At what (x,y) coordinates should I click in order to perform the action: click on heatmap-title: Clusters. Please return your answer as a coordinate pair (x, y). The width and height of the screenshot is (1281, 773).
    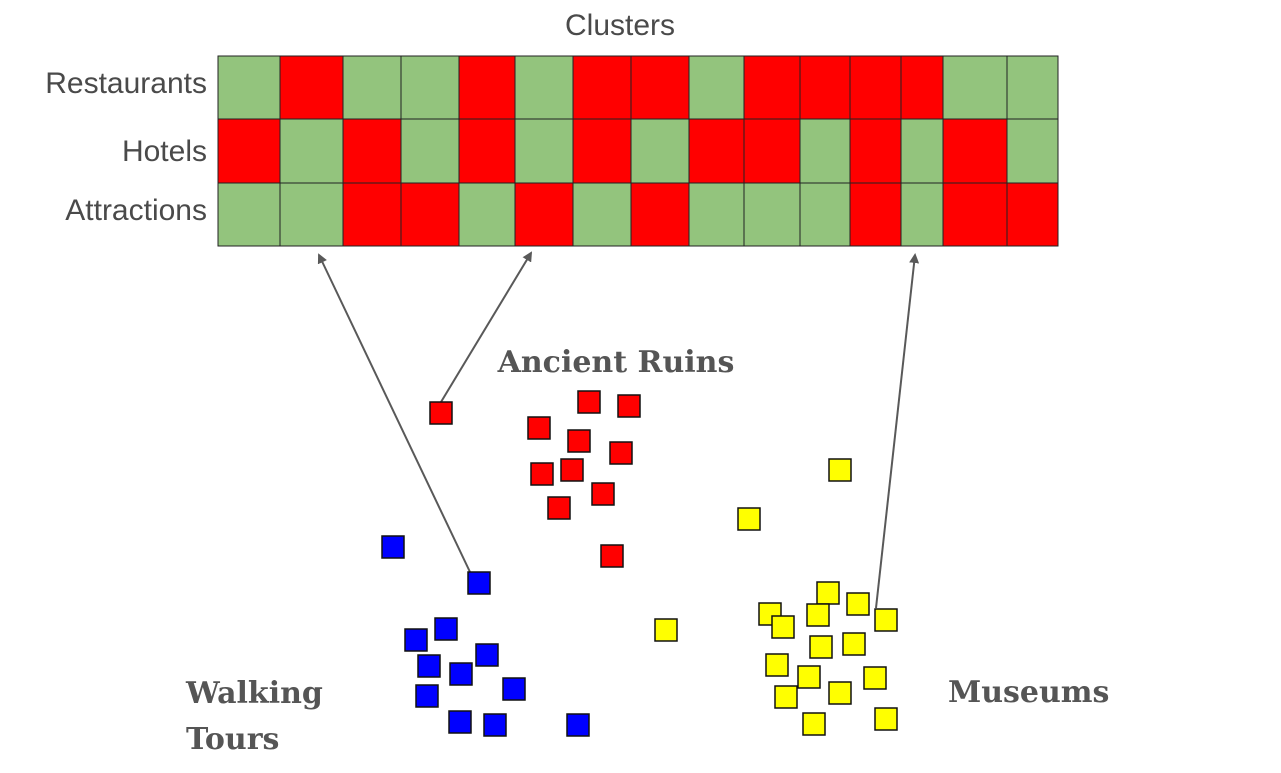
    Looking at the image, I should click on (620, 25).